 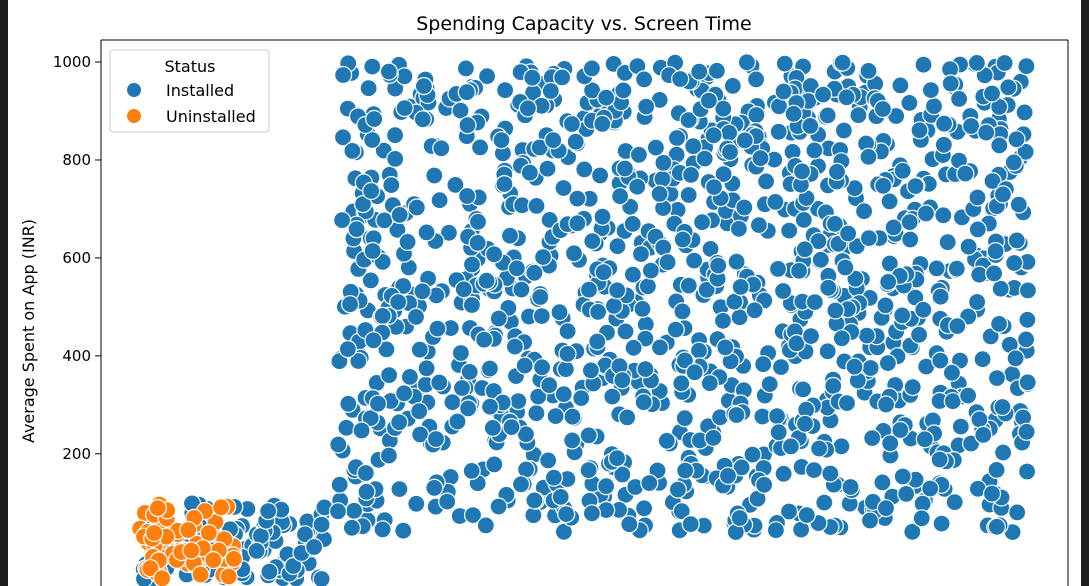 I want to click on y-ticks: 200 400 600 800 1000, so click(x=77, y=258).